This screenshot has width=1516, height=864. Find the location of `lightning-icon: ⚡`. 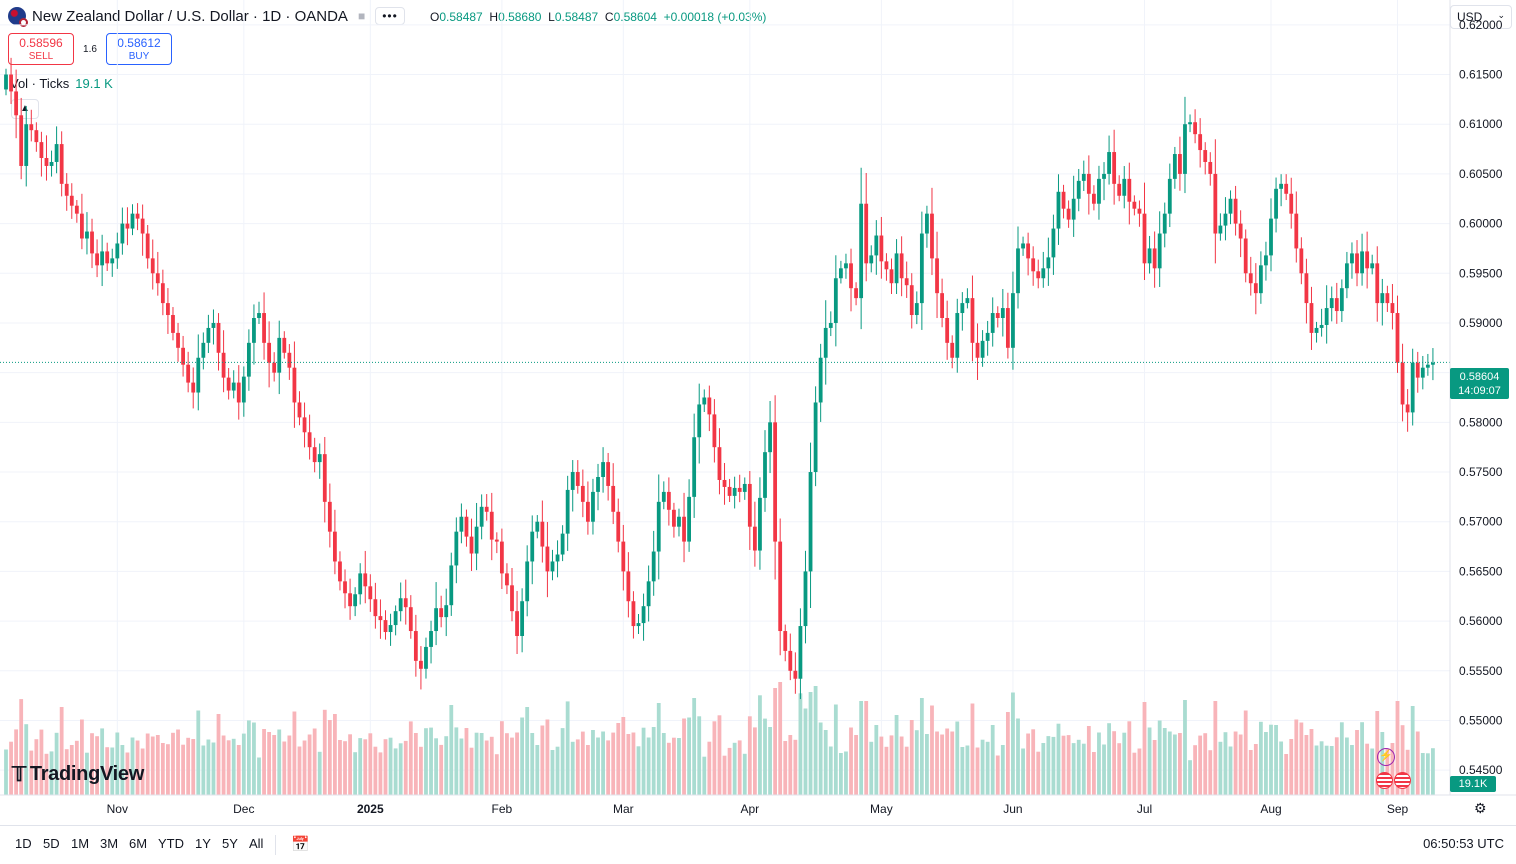

lightning-icon: ⚡ is located at coordinates (1386, 757).